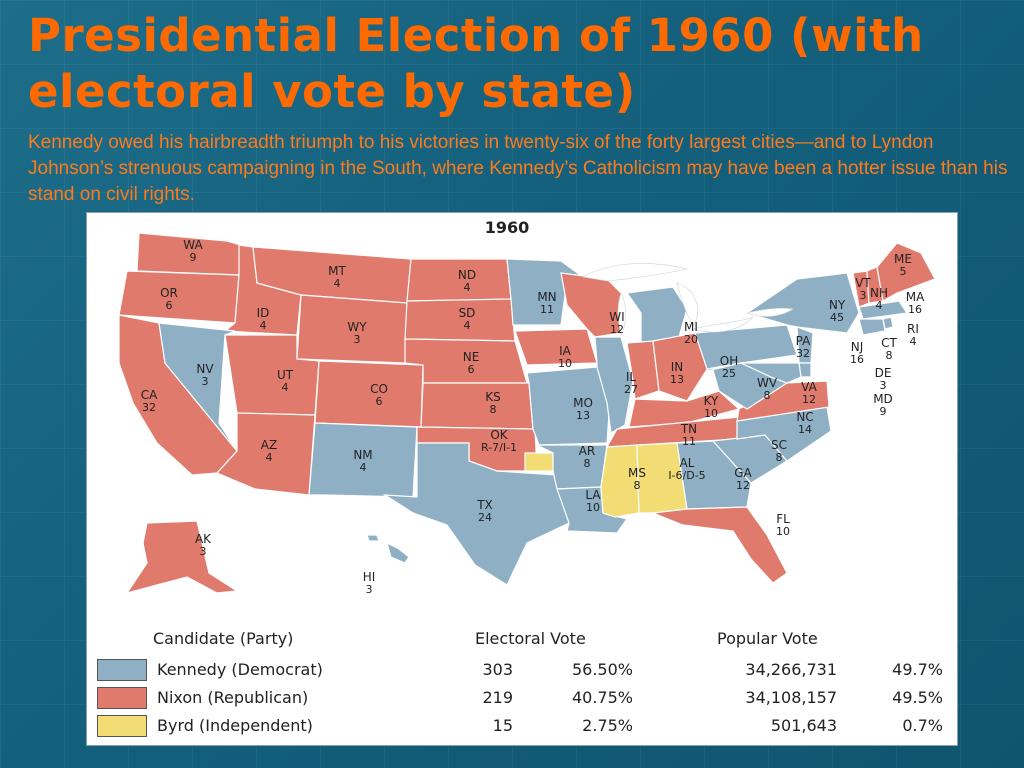 This screenshot has width=1024, height=768. I want to click on state-votes-nh: 4, so click(879, 305).